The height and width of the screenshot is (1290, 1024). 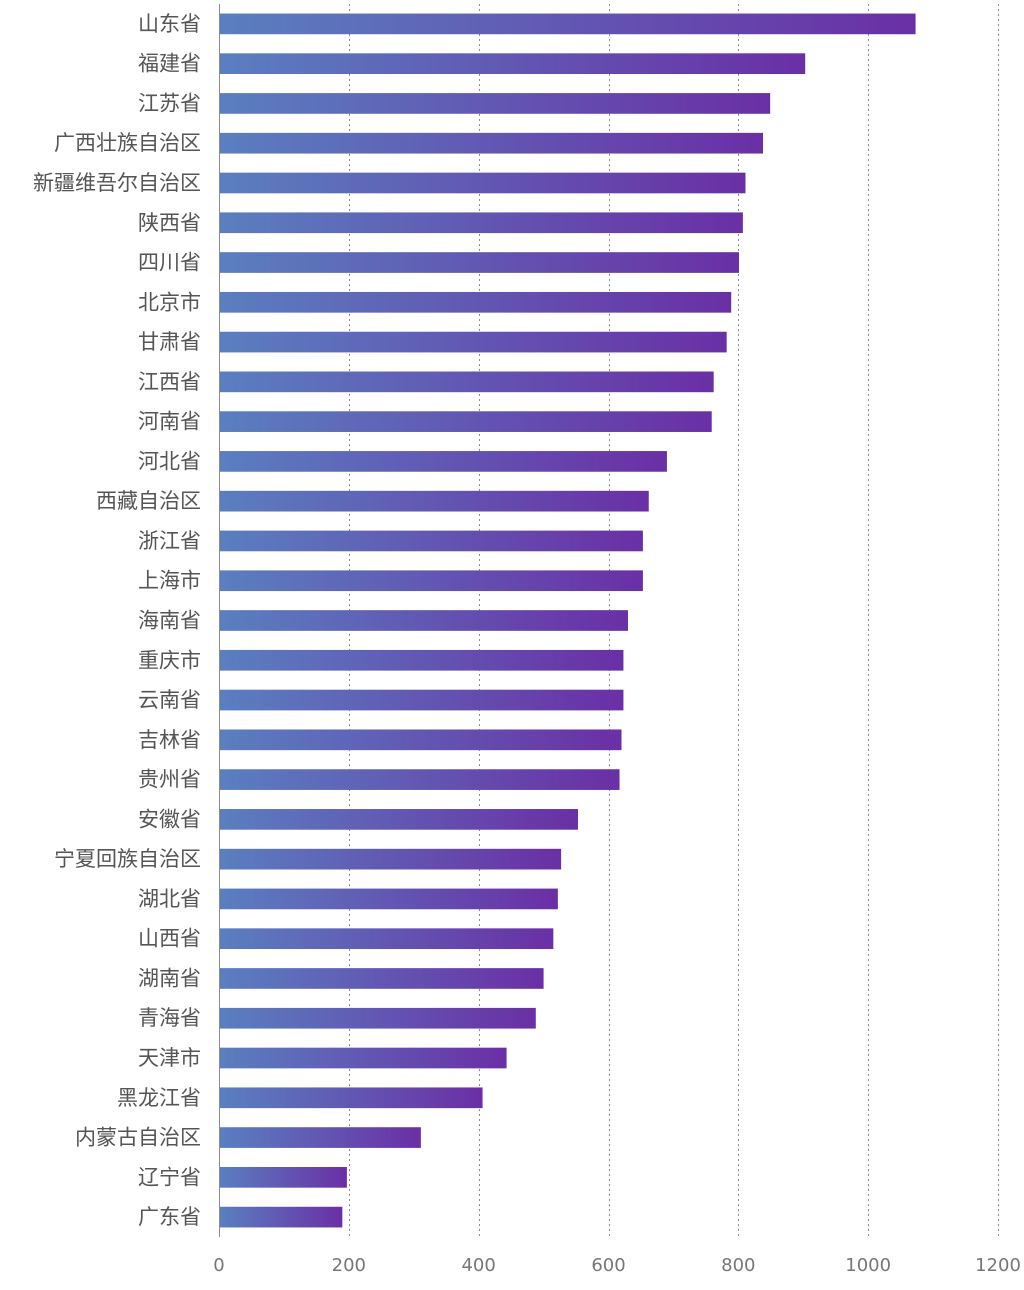 What do you see at coordinates (169, 263) in the screenshot?
I see `category-label: 四川省` at bounding box center [169, 263].